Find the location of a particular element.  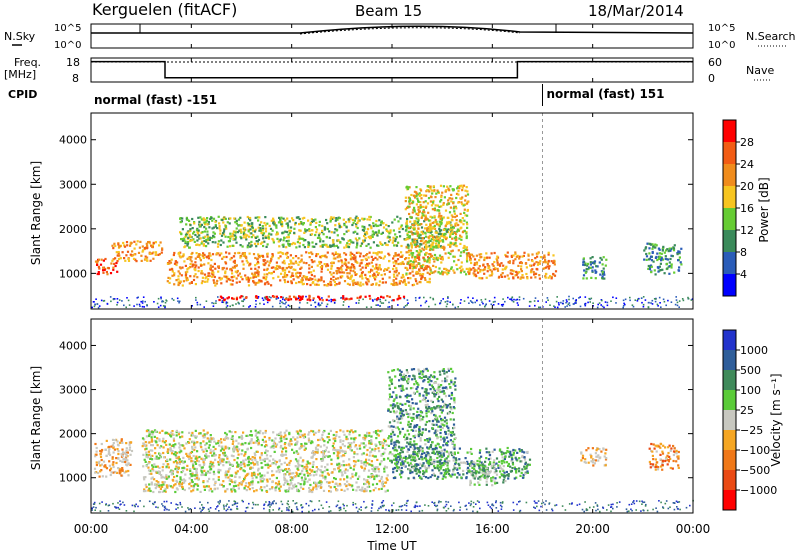

colorbar-swatch is located at coordinates (729, 263).